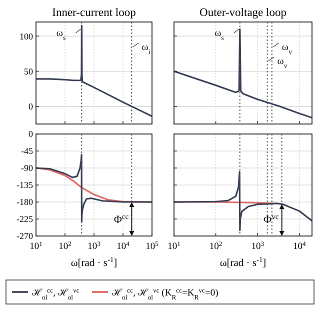  Describe the element at coordinates (243, 13) in the screenshot. I see `chart-title: Outer-voltage loop` at that location.